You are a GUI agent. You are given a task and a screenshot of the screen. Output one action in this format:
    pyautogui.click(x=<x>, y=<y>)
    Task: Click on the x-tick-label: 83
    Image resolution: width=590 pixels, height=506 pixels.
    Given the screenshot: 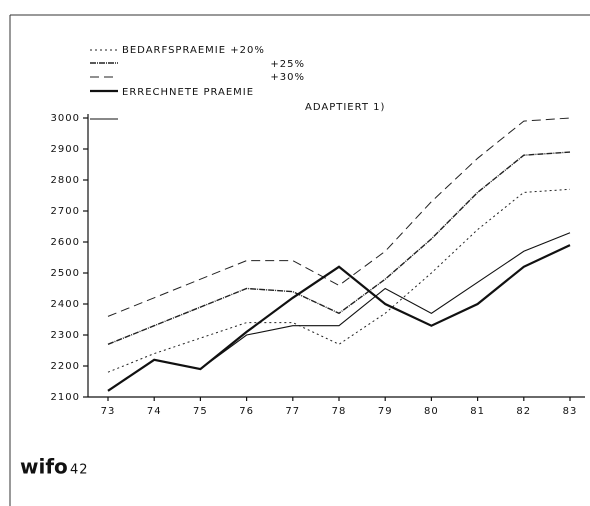 What is the action you would take?
    pyautogui.click(x=570, y=411)
    